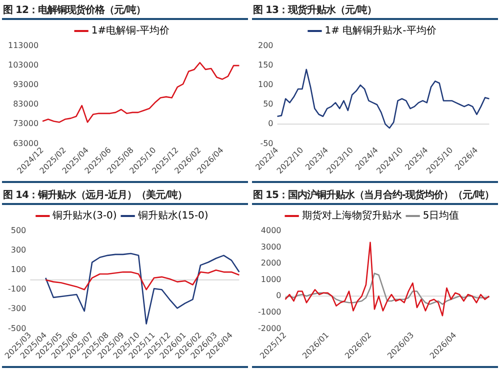  I want to click on y-tick-label: 1000, so click(271, 279).